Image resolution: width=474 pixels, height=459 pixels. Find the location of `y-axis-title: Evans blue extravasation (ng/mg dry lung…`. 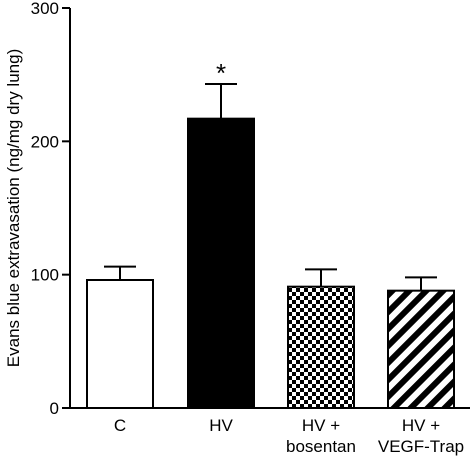

y-axis-title: Evans blue extravasation (ng/mg dry lung… is located at coordinates (13, 208).